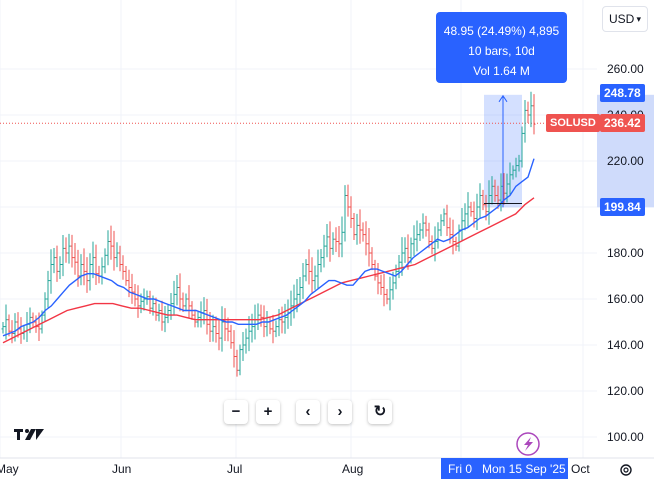  Describe the element at coordinates (622, 93) in the screenshot. I see `high-price-label: 248.78` at that location.